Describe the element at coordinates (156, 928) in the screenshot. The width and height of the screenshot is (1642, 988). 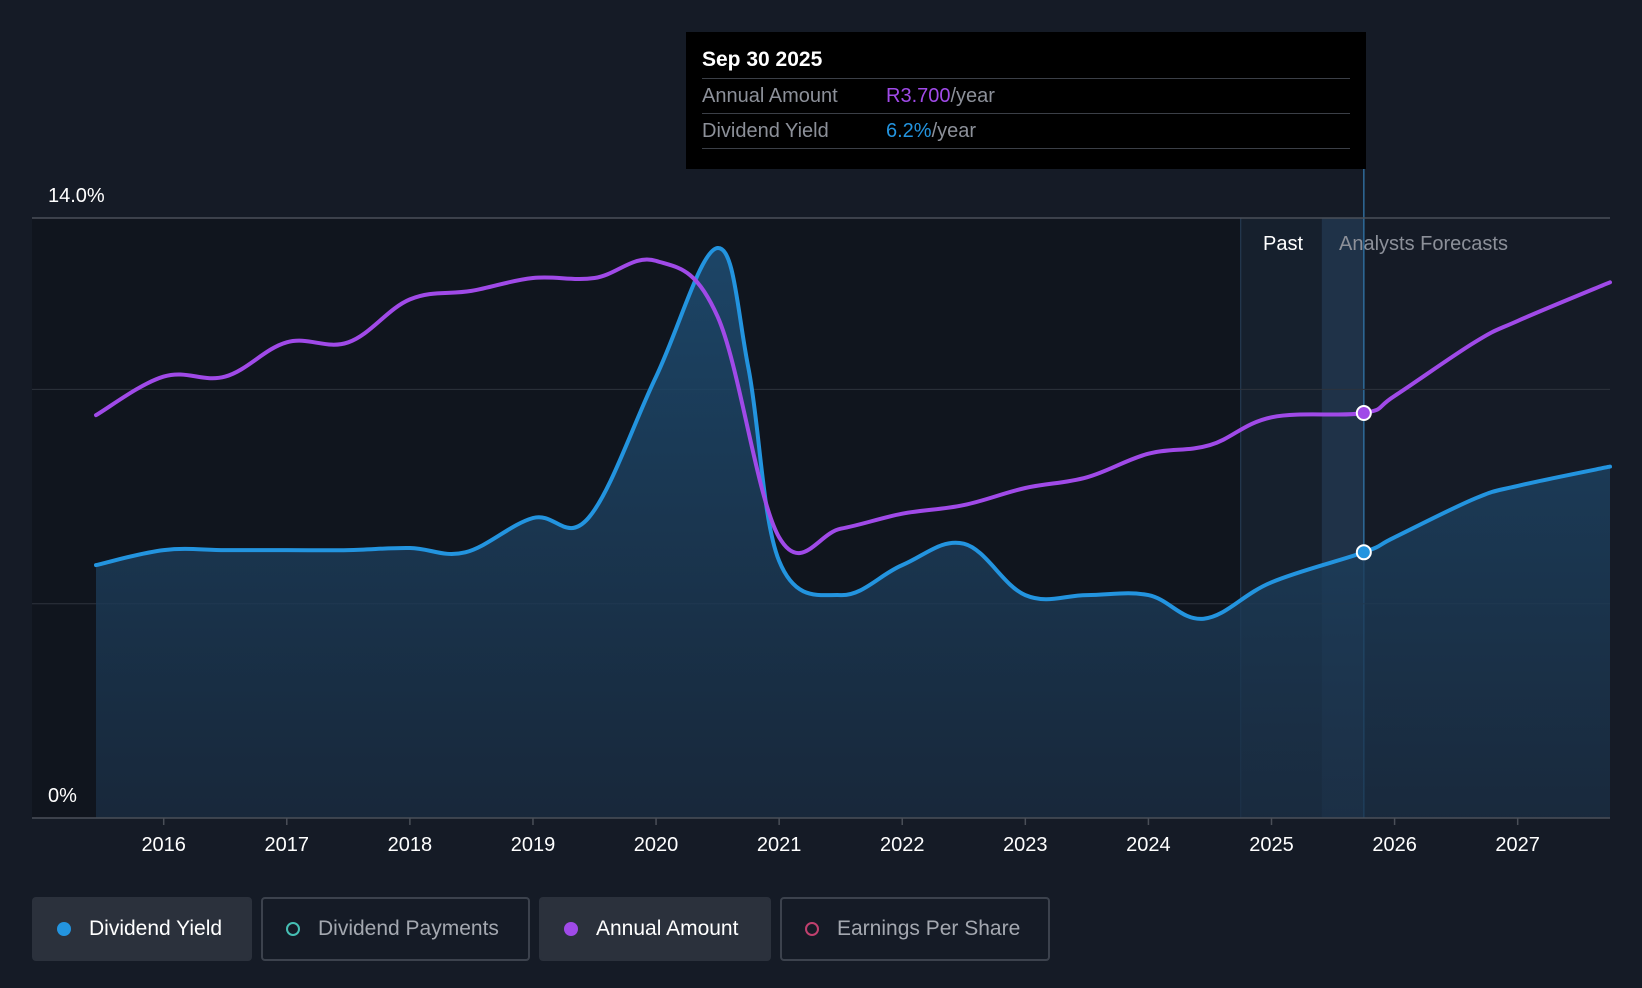
I see `legend-dividend-yield-label: Dividend Yield` at that location.